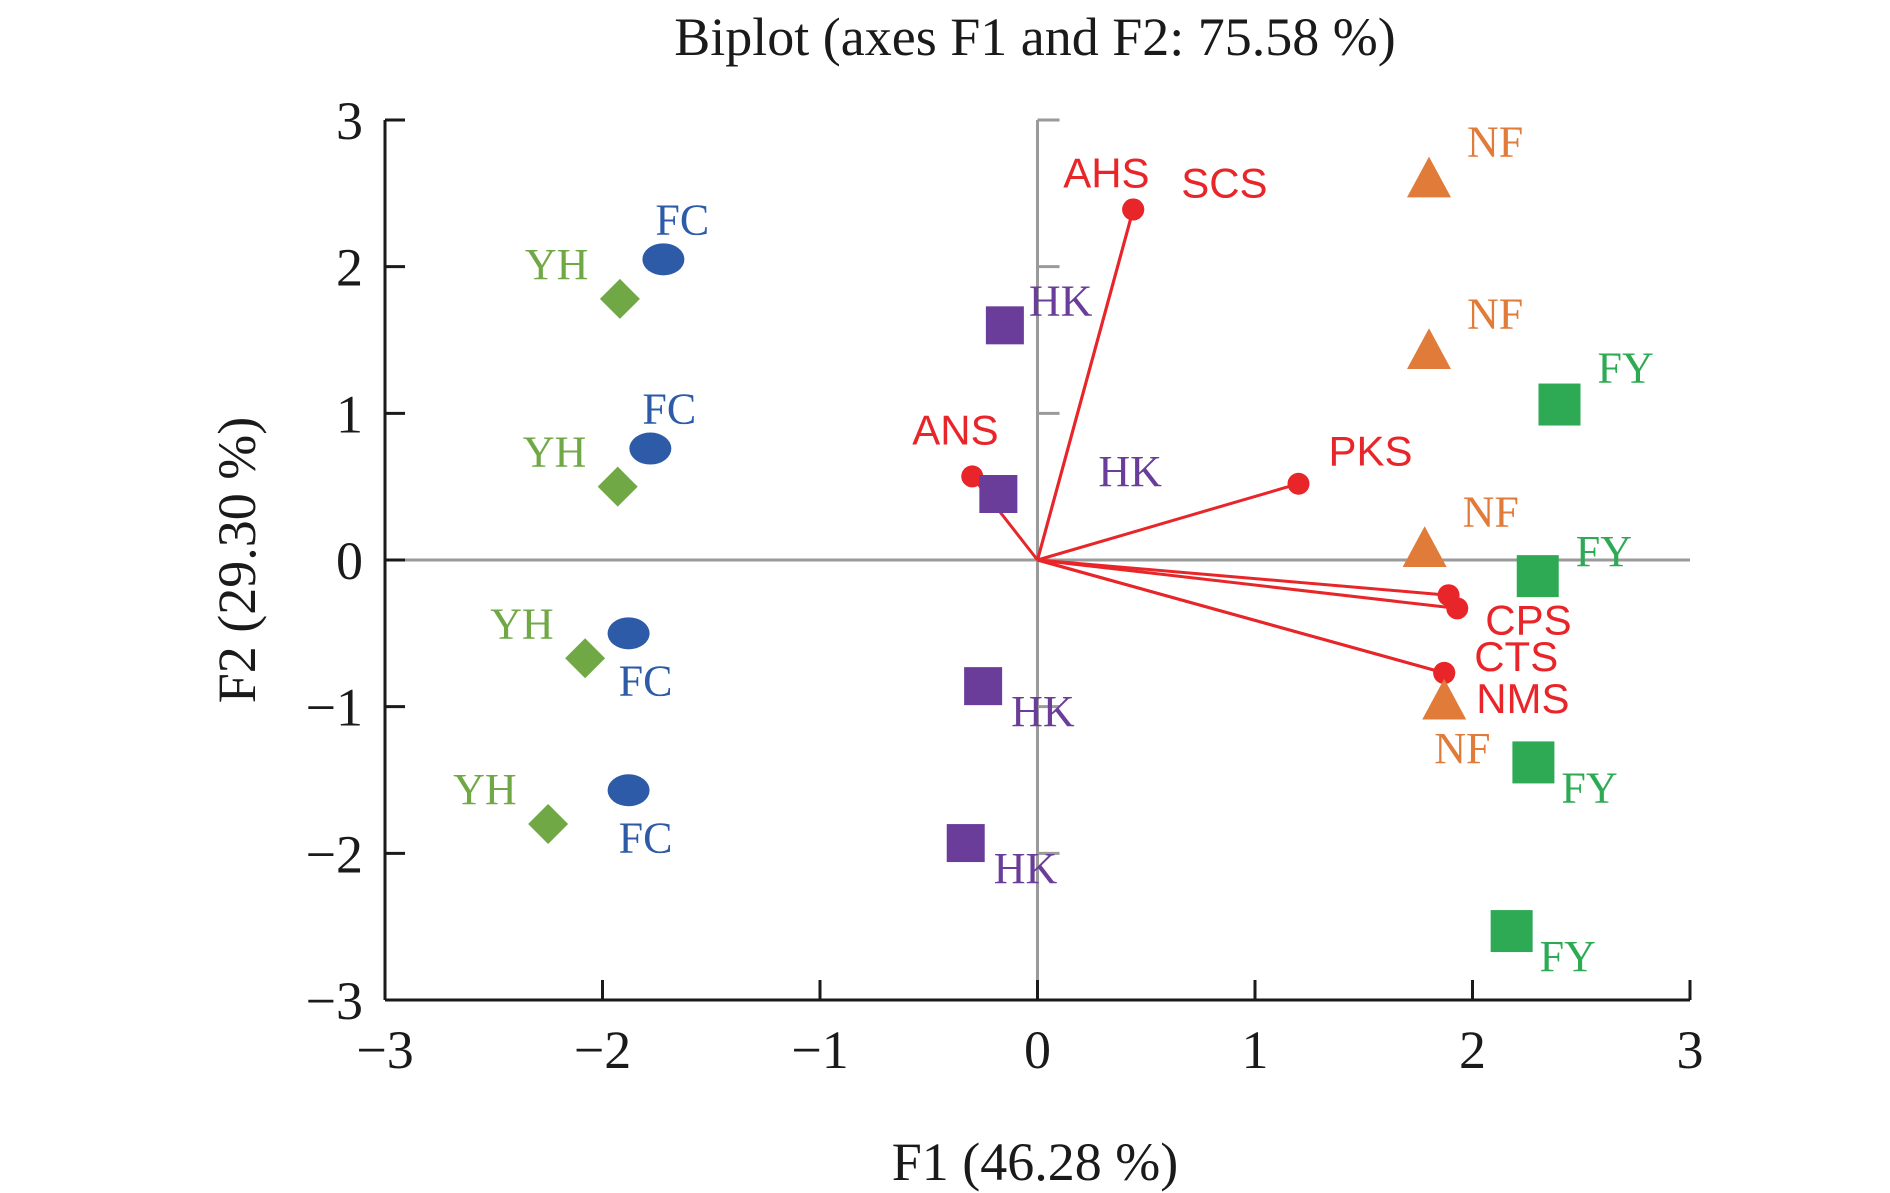 The width and height of the screenshot is (1890, 1193). I want to click on y-tick-label: 3, so click(349, 121).